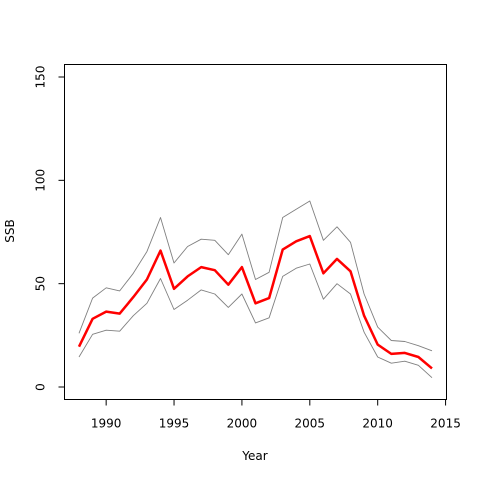 The image size is (480, 480). What do you see at coordinates (49, 228) in the screenshot?
I see `y-axis: 0 50 100 150` at bounding box center [49, 228].